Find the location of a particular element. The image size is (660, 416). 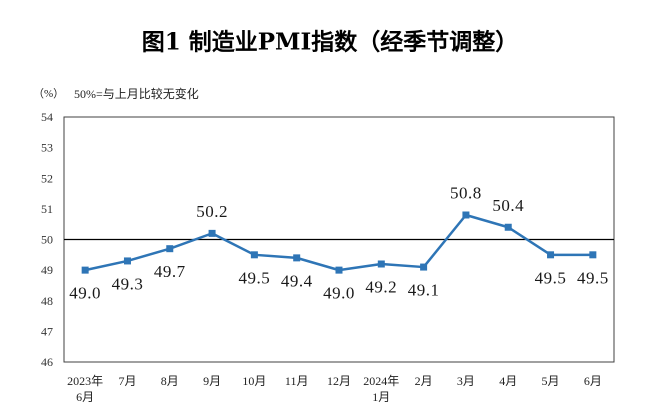

x-tick-label: 3月 is located at coordinates (466, 381).